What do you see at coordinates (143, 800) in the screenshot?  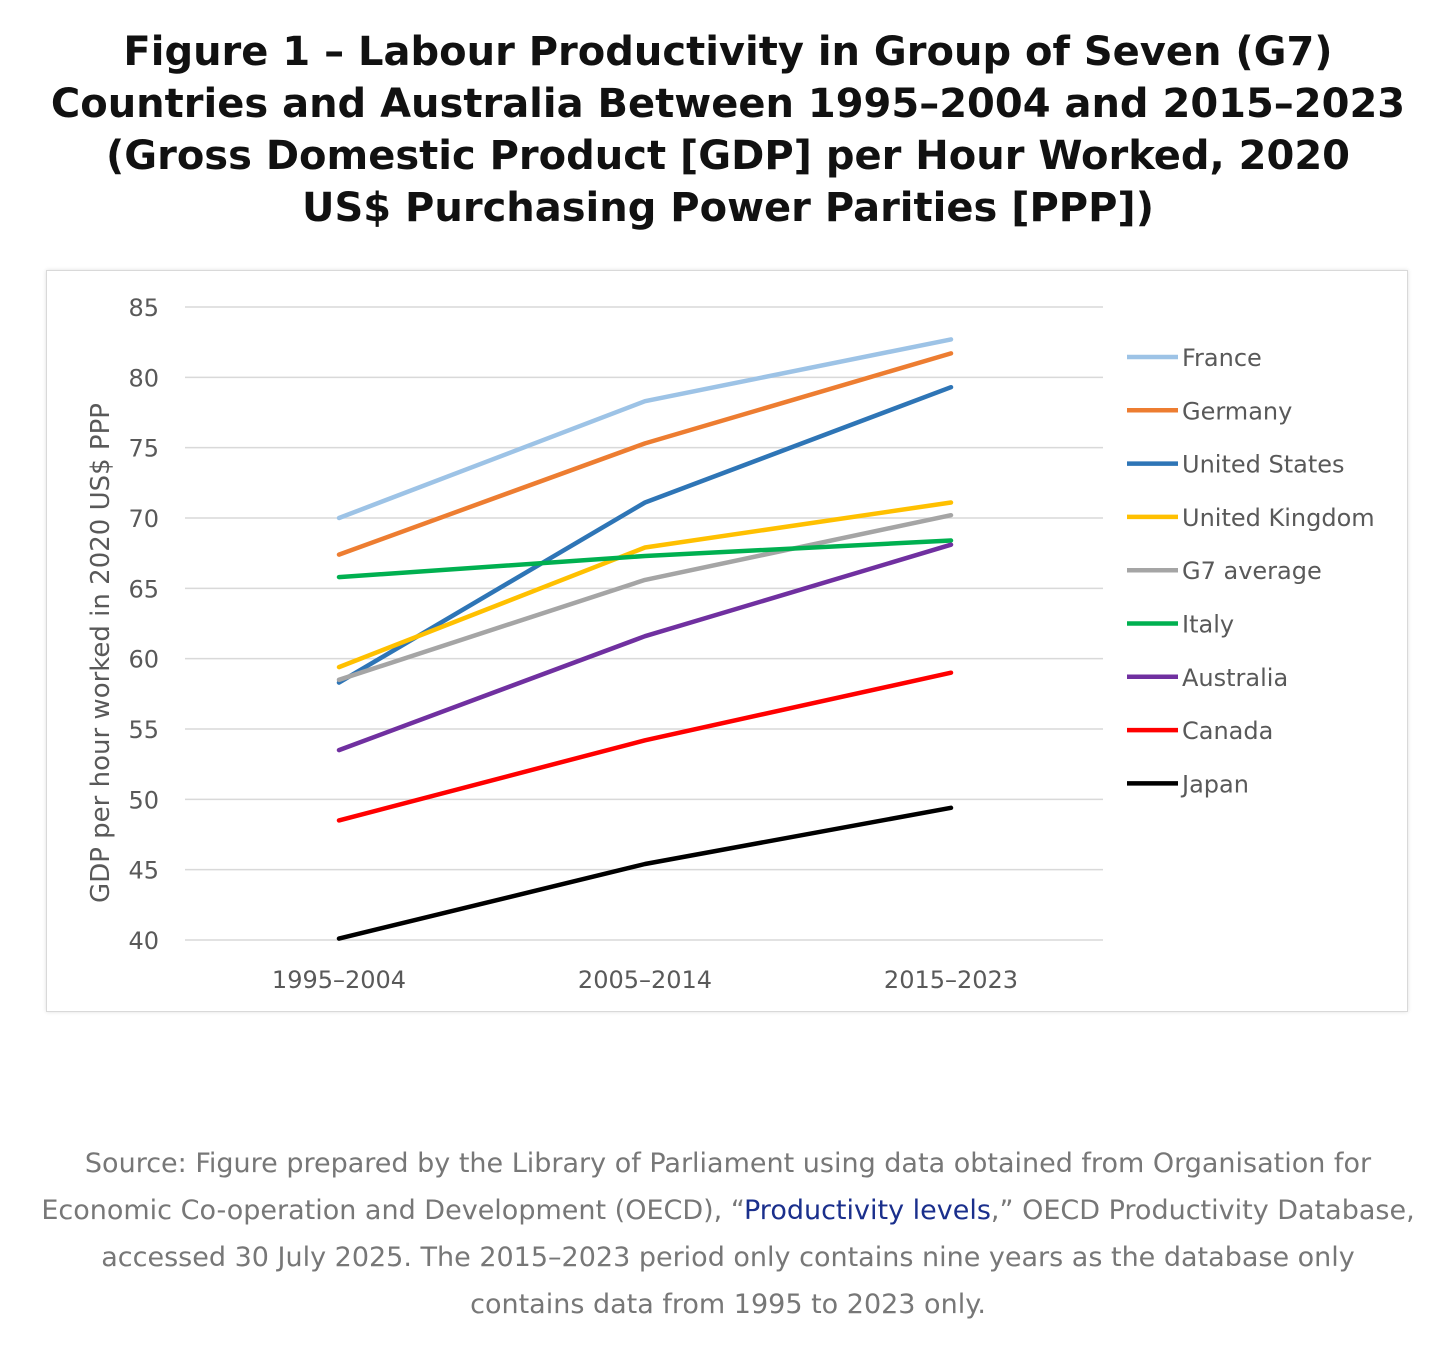 I see `y-tick-label: 50` at bounding box center [143, 800].